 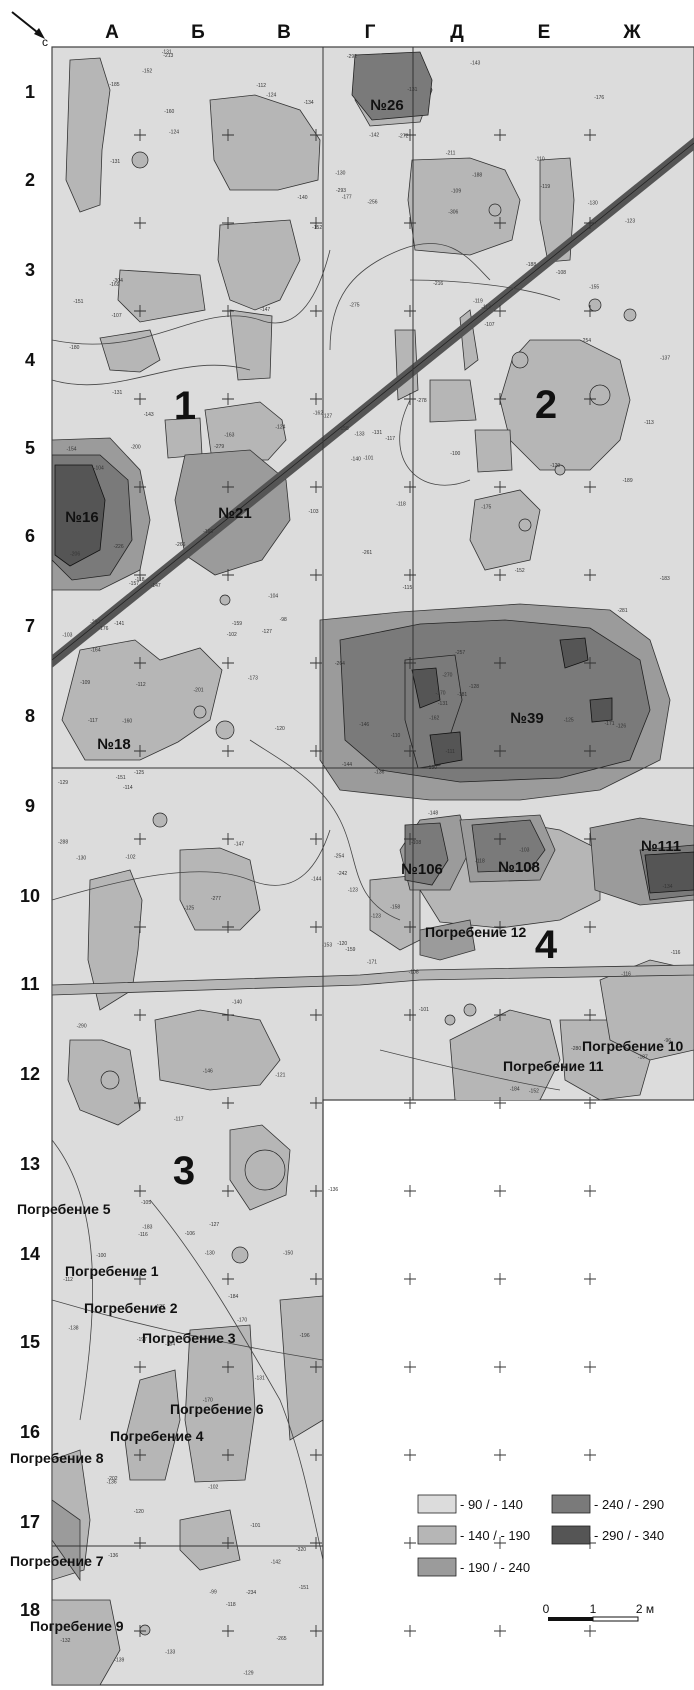 I want to click on feature-label-no18: №18, so click(x=113, y=744).